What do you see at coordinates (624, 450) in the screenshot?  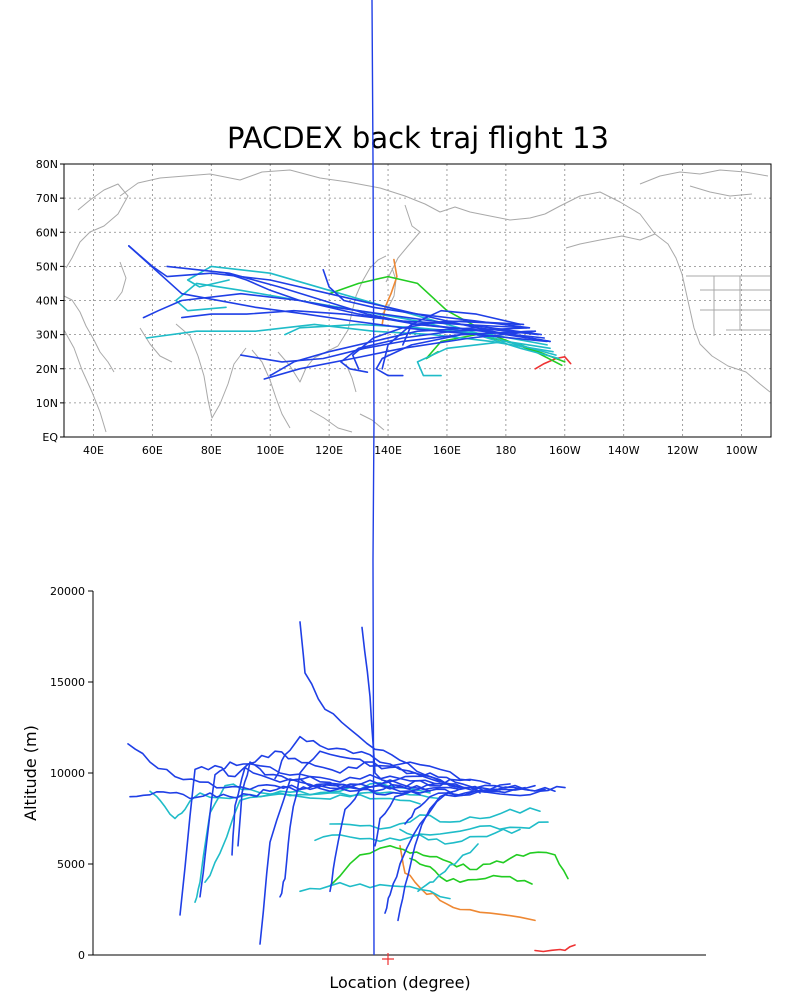 I see `map-lon-tick-label: 140W` at bounding box center [624, 450].